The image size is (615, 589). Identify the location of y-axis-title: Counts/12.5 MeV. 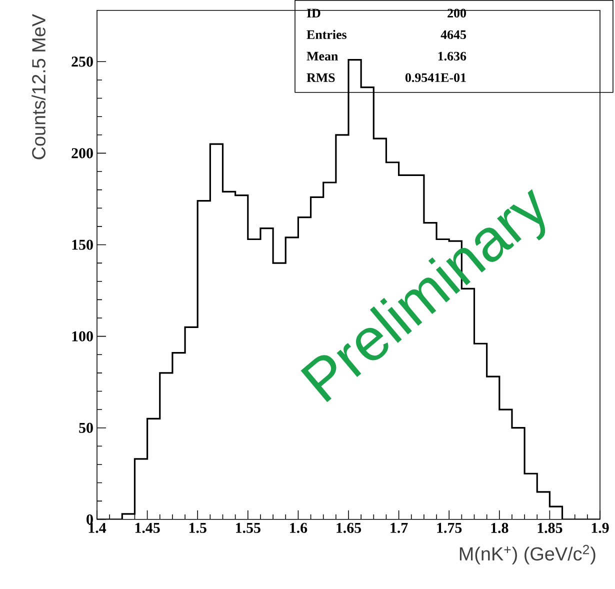
(39, 87).